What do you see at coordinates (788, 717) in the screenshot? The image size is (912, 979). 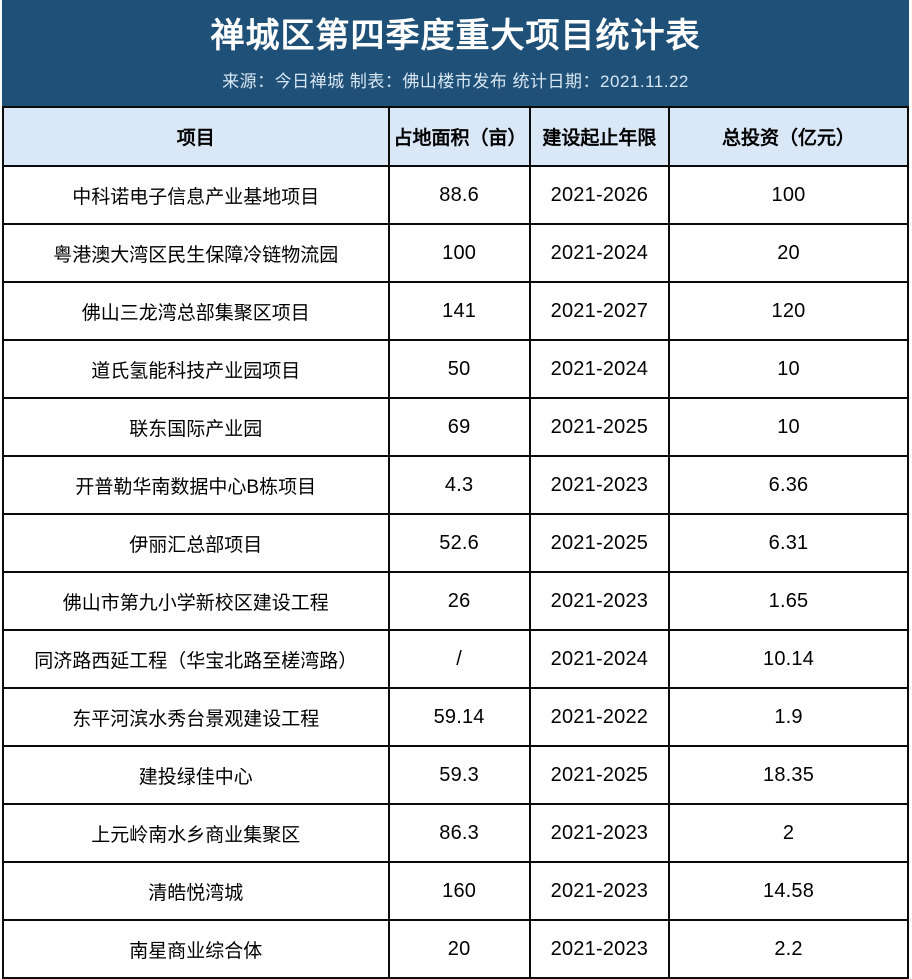 I see `investment-cell: 1.9` at bounding box center [788, 717].